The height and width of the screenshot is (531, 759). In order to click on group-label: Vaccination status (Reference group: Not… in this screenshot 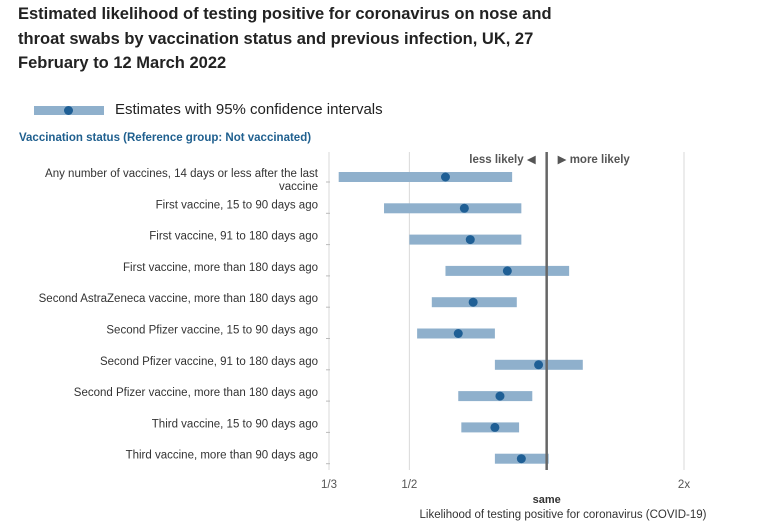, I will do `click(165, 138)`.